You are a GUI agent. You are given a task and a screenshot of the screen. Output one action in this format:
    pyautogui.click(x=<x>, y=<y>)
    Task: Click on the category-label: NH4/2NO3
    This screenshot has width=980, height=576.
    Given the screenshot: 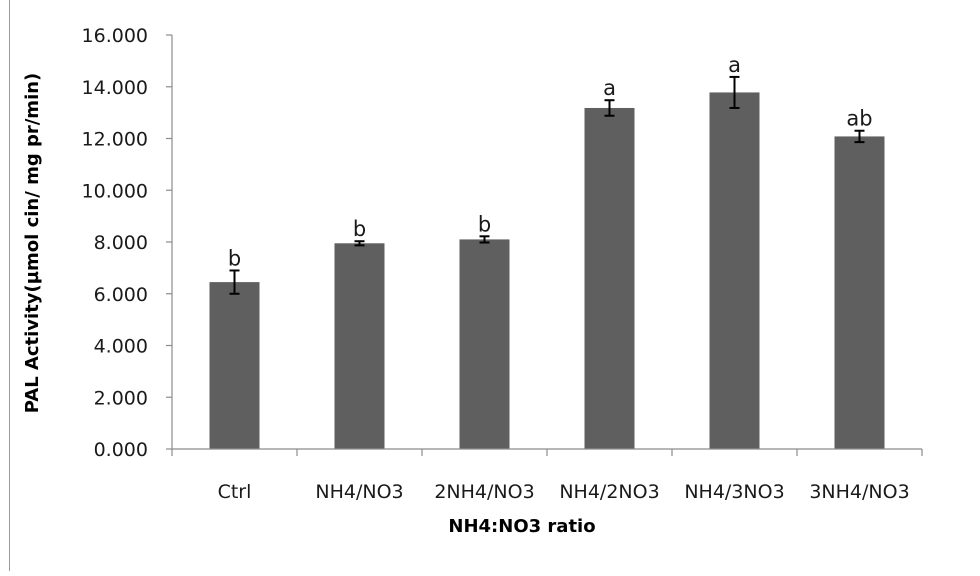 What is the action you would take?
    pyautogui.click(x=609, y=492)
    